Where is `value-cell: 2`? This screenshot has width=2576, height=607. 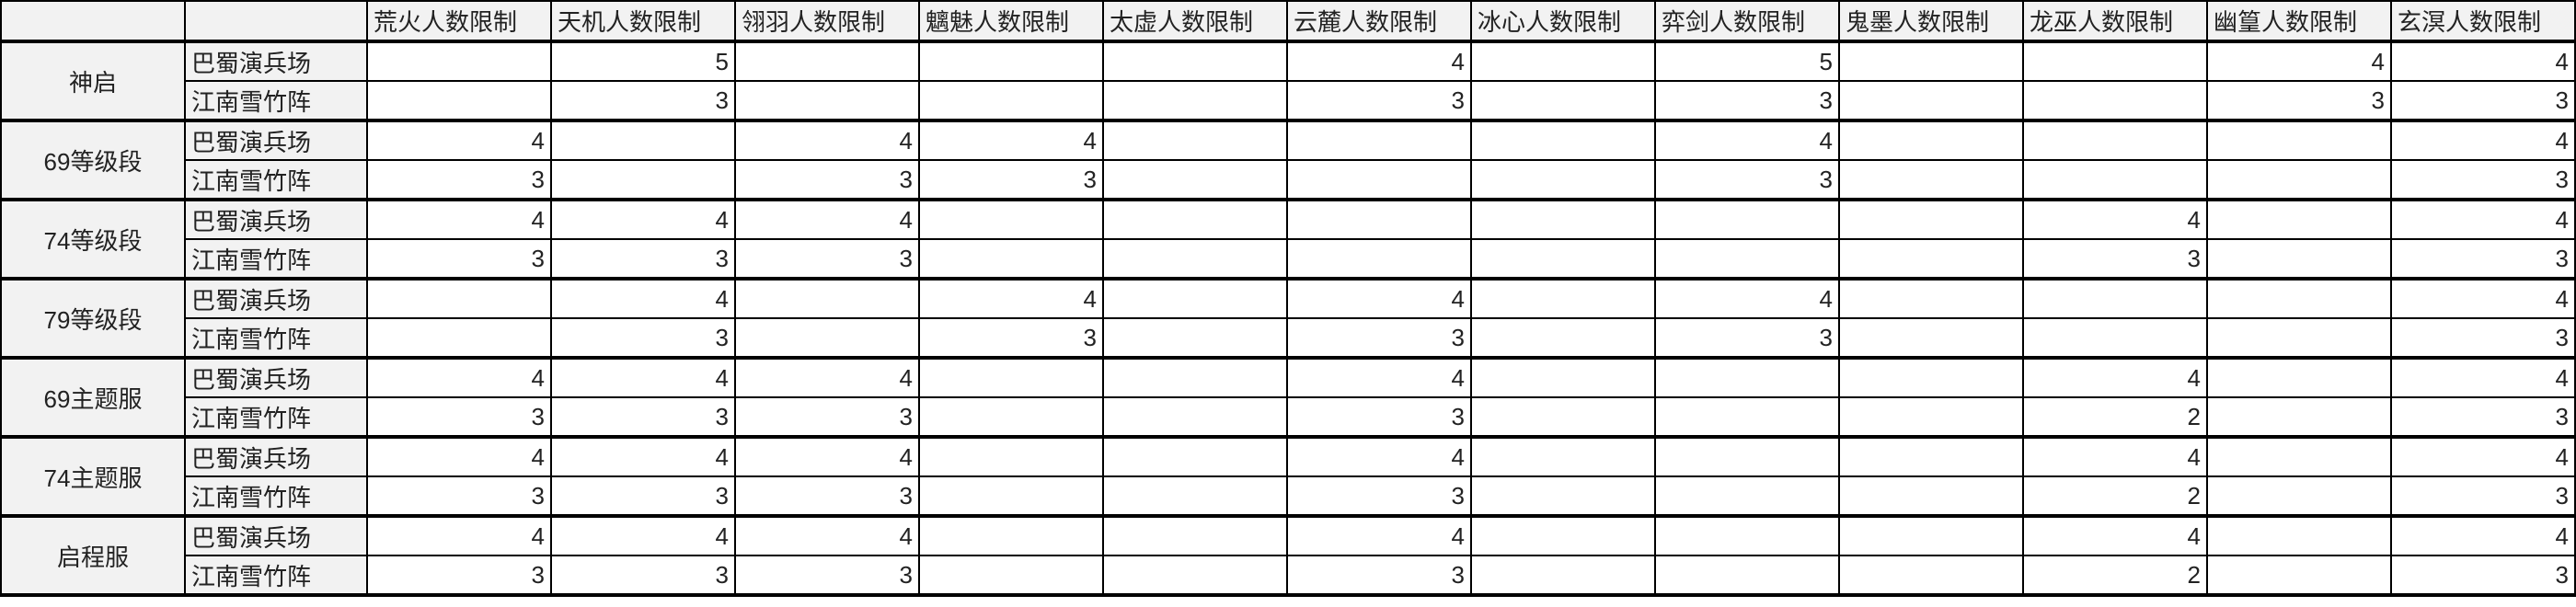
value-cell: 2 is located at coordinates (2115, 418).